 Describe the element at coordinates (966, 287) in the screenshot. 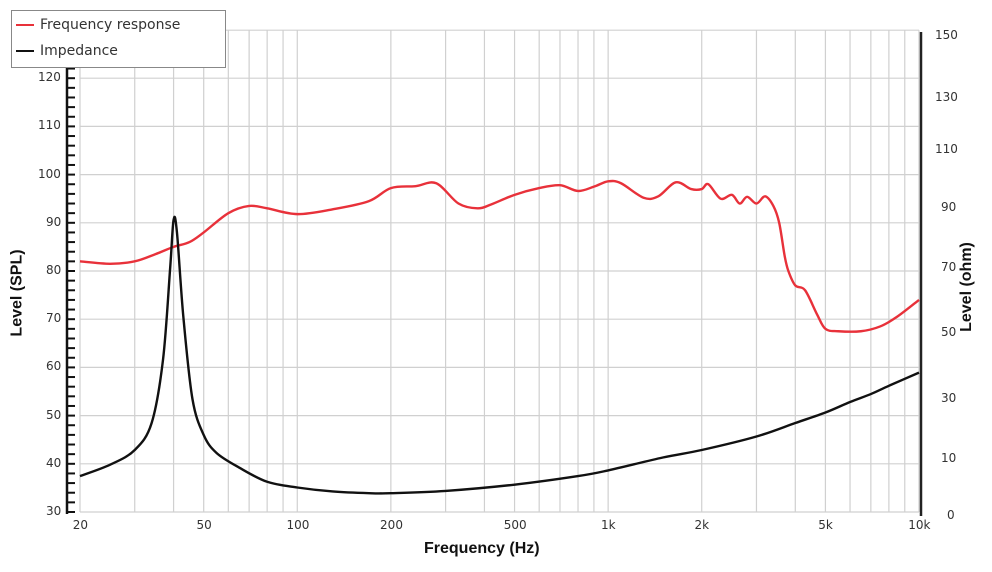

I see `y2-axis-title: Level (ohm)` at that location.